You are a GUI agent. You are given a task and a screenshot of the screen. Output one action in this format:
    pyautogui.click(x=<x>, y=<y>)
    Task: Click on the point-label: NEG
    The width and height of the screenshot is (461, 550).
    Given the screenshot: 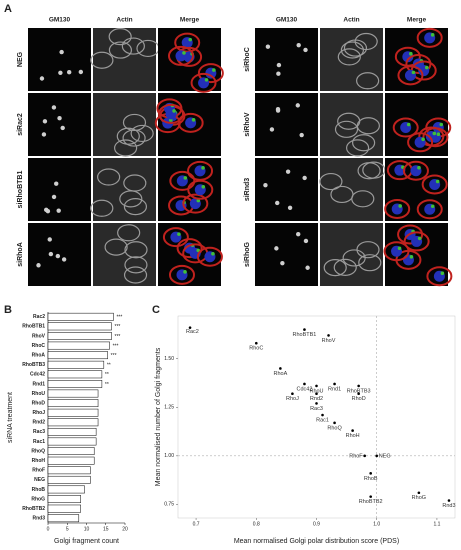 What is the action you would take?
    pyautogui.click(x=385, y=456)
    